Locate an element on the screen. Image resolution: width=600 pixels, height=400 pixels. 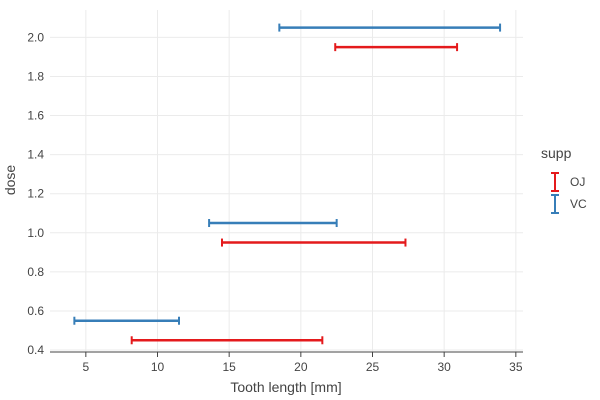
x-axis: 5 10 15 20 25 30 35 is located at coordinates (286, 362).